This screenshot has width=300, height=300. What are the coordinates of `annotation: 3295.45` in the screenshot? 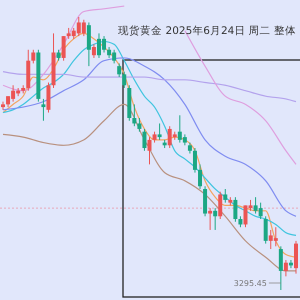 It's located at (250, 283).